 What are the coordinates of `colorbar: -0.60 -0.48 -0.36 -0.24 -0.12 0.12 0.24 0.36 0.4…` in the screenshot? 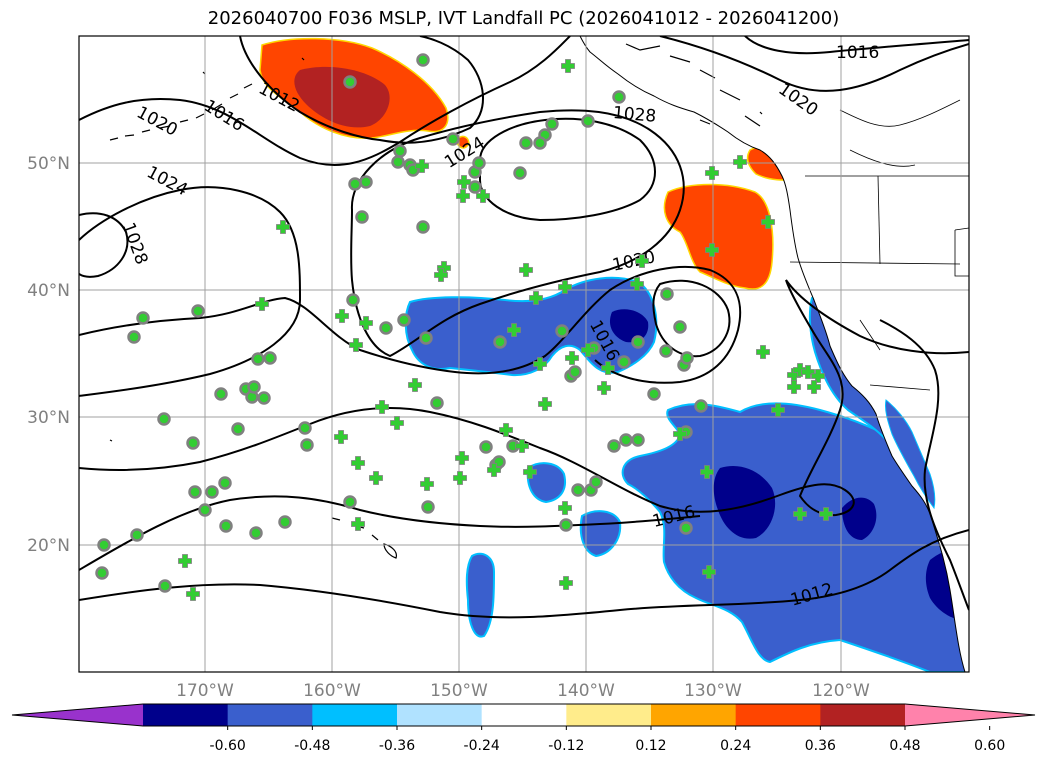 It's located at (523, 728).